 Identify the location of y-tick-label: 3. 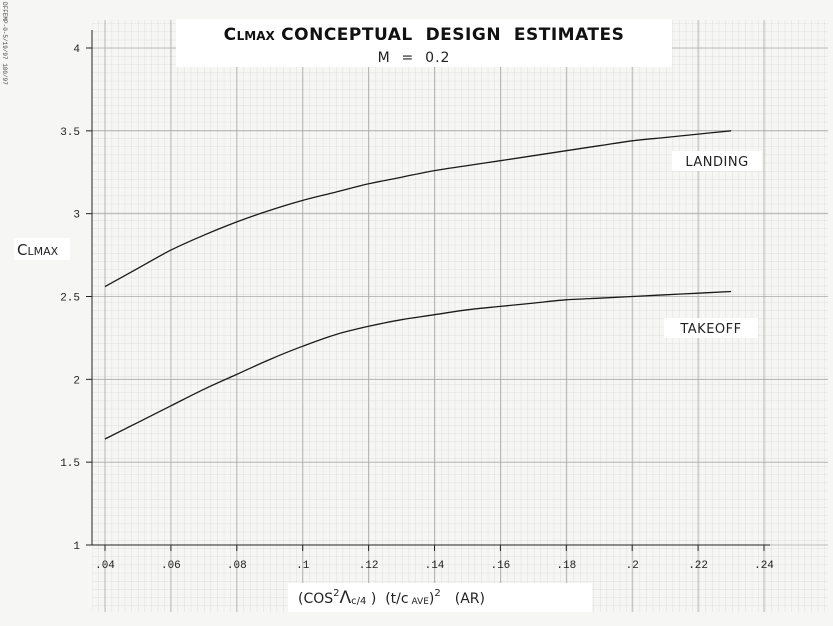
(76, 216).